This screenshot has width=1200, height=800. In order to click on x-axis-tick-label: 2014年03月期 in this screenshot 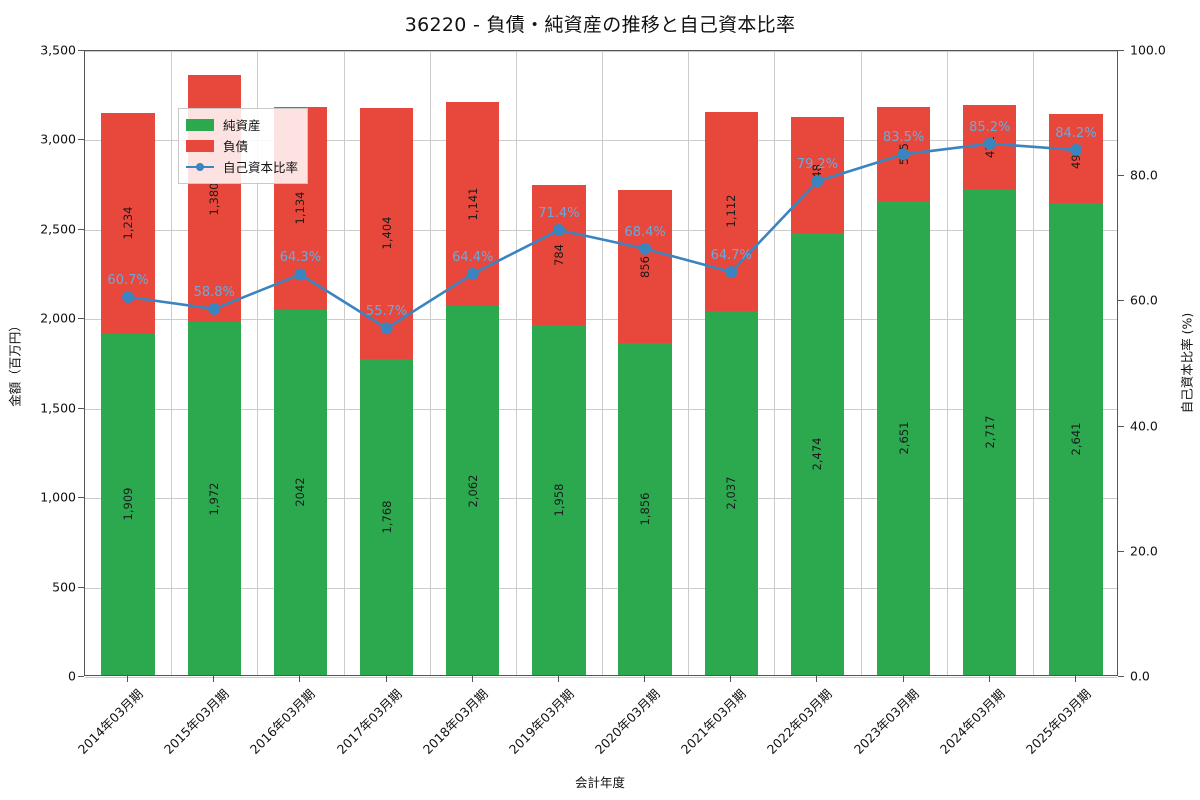, I will do `click(110, 721)`.